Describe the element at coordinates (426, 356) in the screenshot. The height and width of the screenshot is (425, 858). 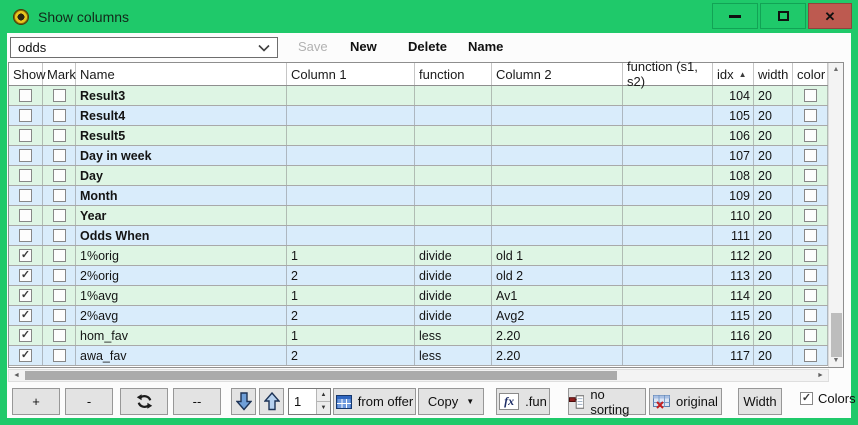
I see `table-row: ✓ awa_fav 2 less 2.20 117 20` at that location.